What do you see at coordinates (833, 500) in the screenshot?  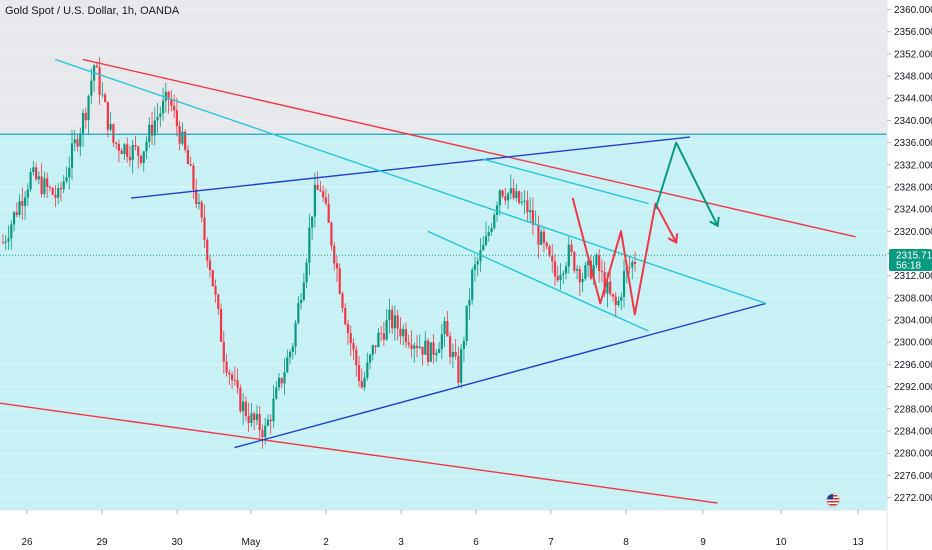 I see `us-flag-icon` at bounding box center [833, 500].